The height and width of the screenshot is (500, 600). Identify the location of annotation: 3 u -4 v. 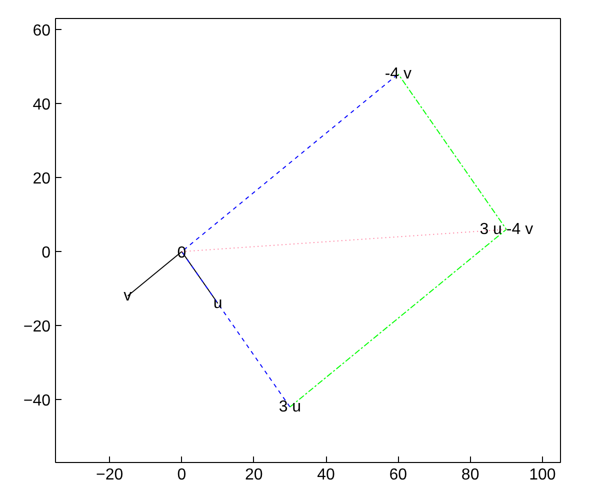
(507, 229).